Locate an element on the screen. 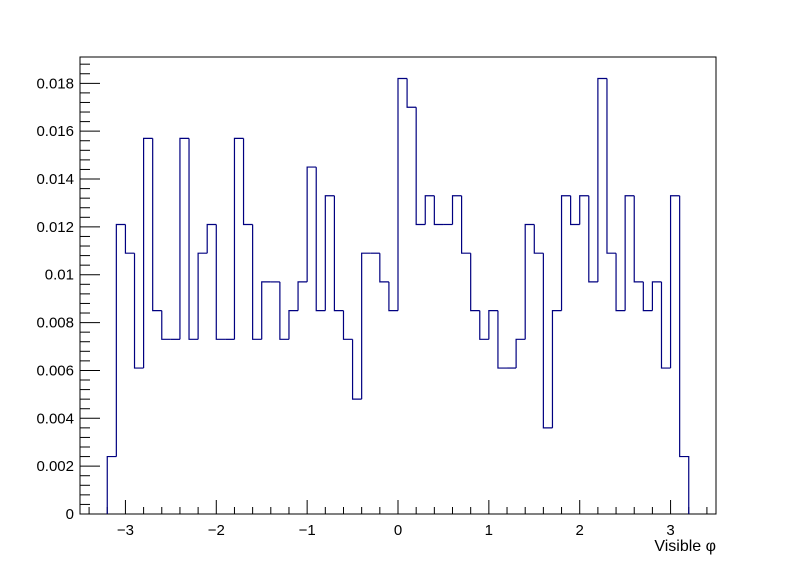  y-tick-label: 0 is located at coordinates (70, 514).